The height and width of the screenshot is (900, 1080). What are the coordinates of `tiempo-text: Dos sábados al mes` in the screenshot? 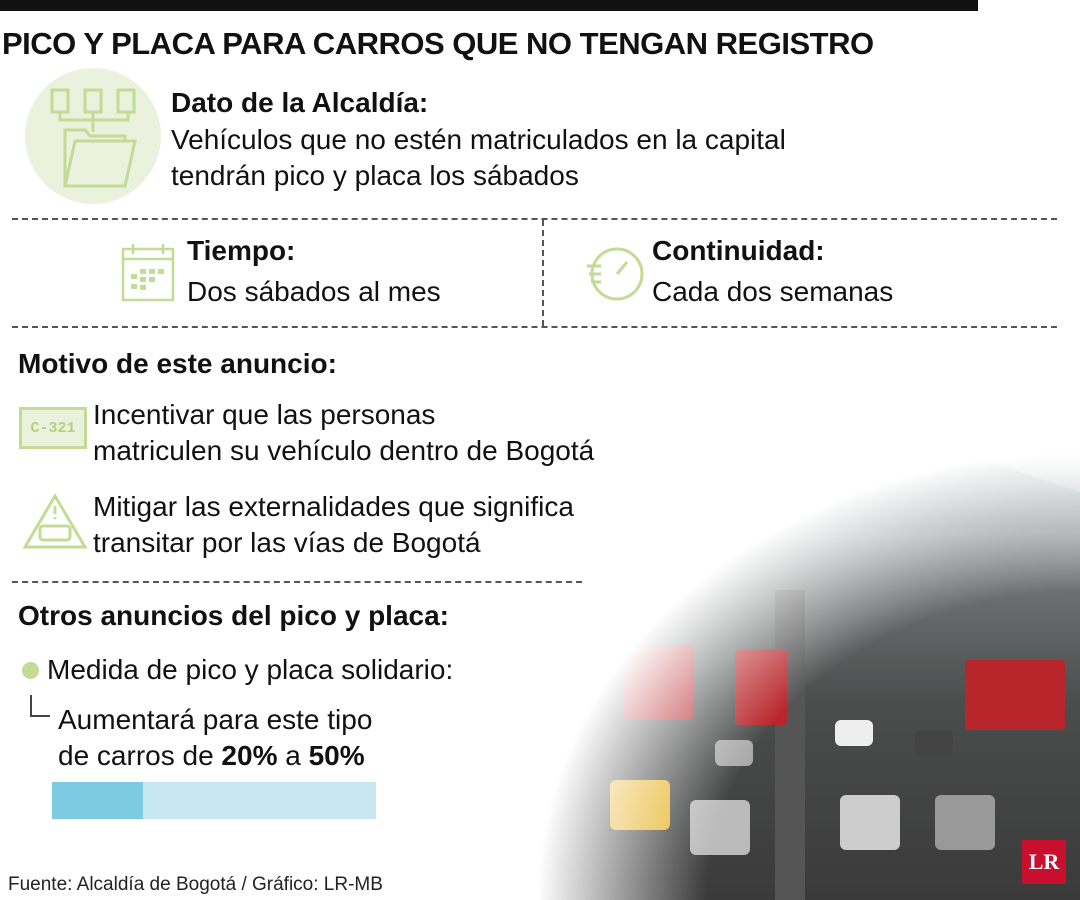 It's located at (314, 291).